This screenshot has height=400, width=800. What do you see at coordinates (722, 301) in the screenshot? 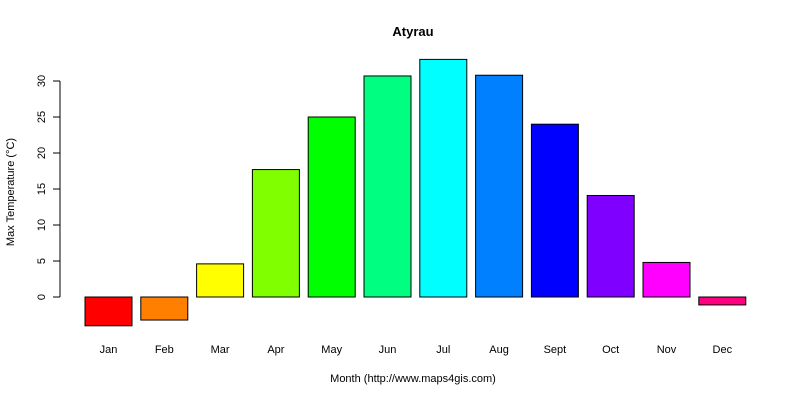
I see `bar-dec` at bounding box center [722, 301].